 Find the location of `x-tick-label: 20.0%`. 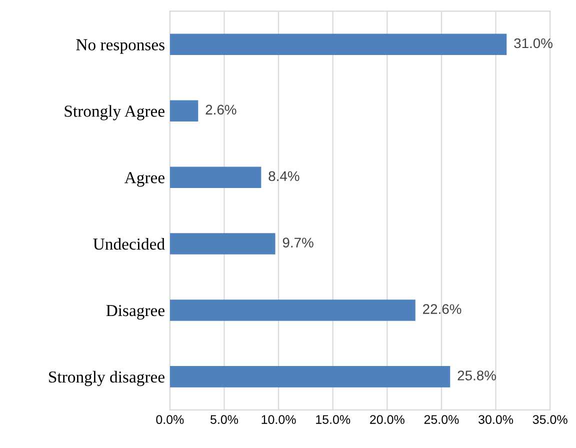

x-tick-label: 20.0% is located at coordinates (387, 419).